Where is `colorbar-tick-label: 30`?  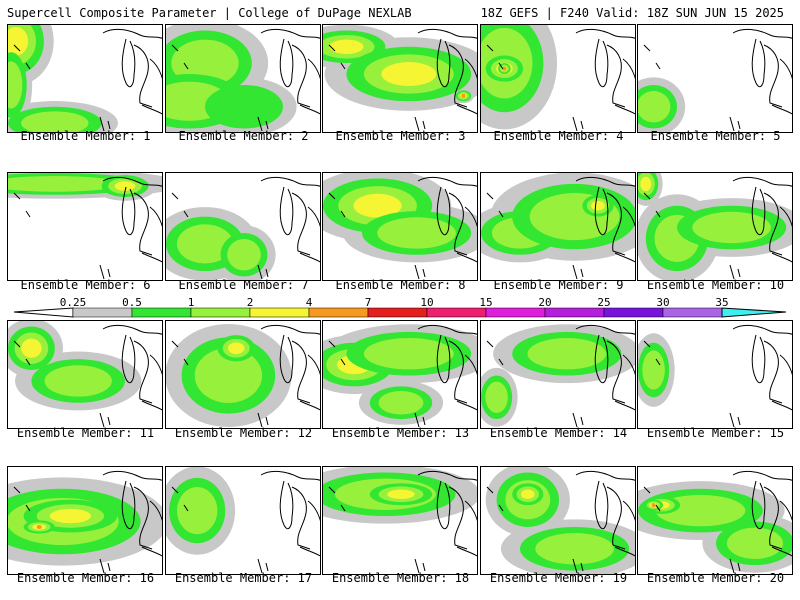 colorbar-tick-label: 30 is located at coordinates (663, 302).